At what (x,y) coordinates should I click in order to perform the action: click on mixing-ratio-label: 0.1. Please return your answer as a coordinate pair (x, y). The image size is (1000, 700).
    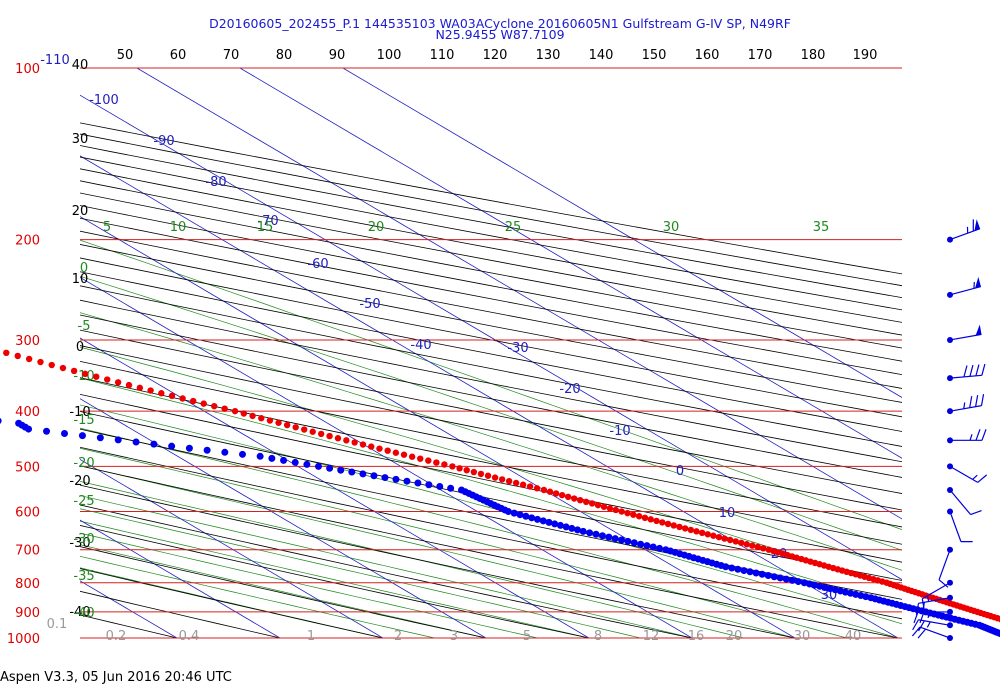
    Looking at the image, I should click on (57, 624).